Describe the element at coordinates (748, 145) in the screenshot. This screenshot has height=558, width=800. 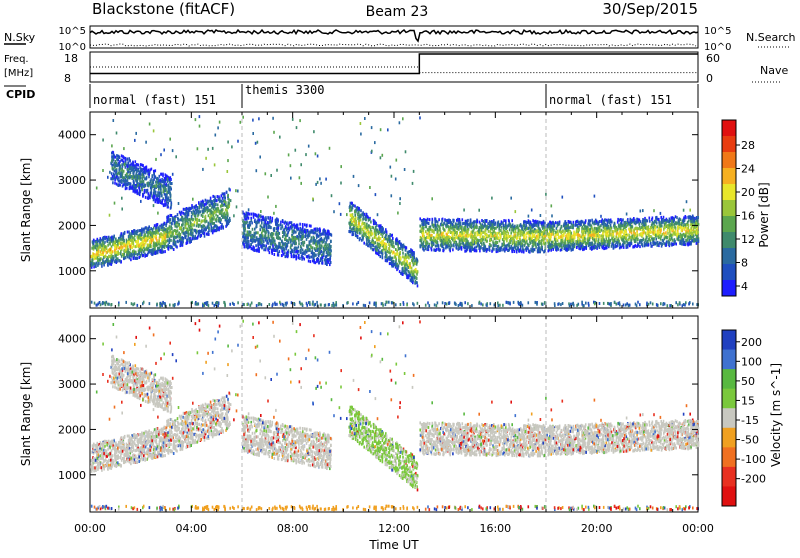
I see `power-colorbar-tick: 28` at that location.